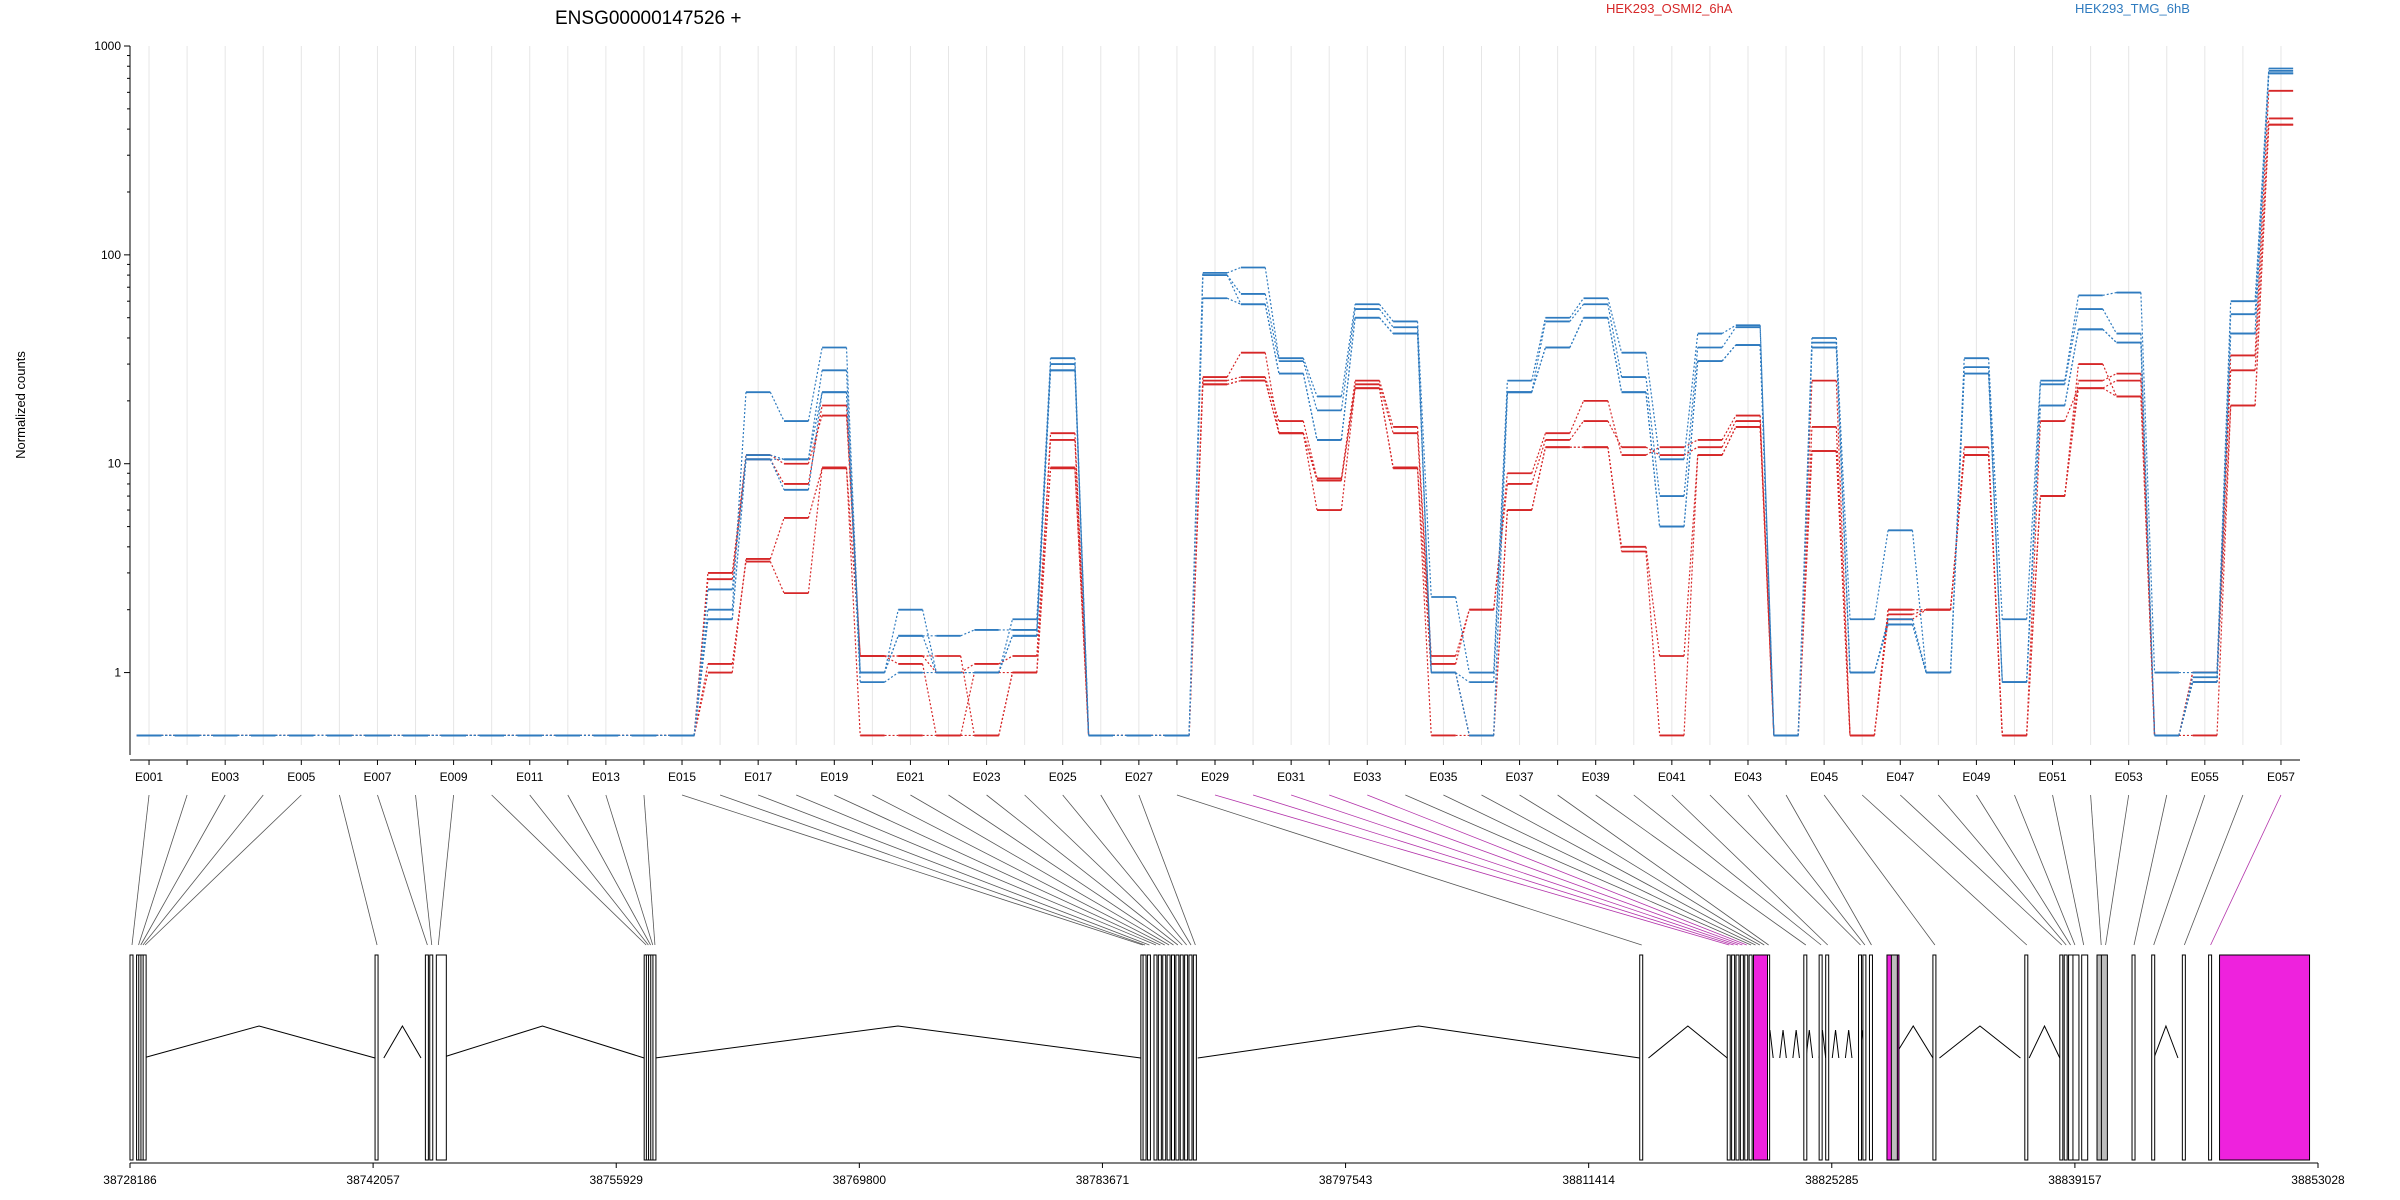 This screenshot has height=1200, width=2400. What do you see at coordinates (373, 1180) in the screenshot?
I see `genome-tick-label: 38742057` at bounding box center [373, 1180].